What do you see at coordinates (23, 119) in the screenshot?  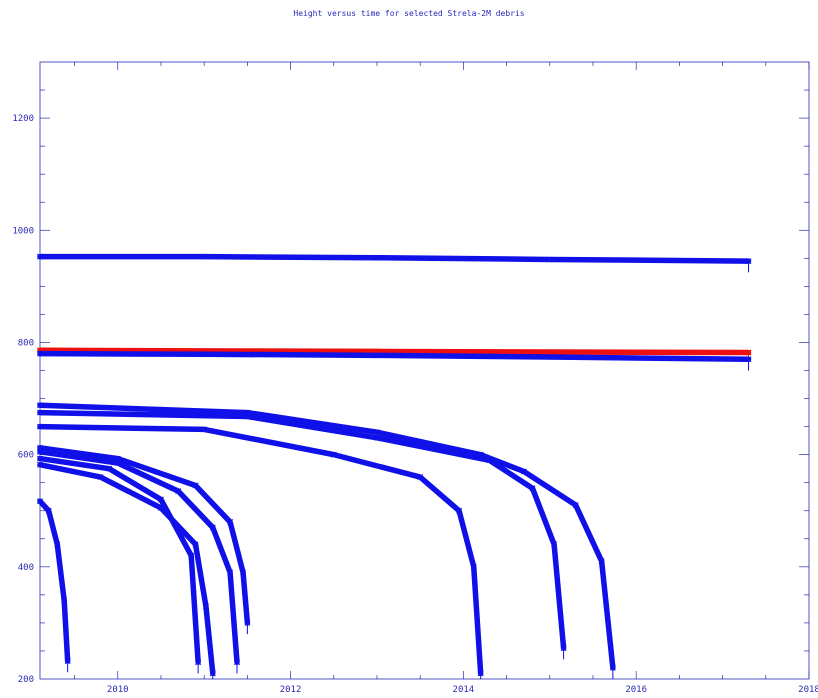 I see `y-tick-label: 1200` at bounding box center [23, 119].